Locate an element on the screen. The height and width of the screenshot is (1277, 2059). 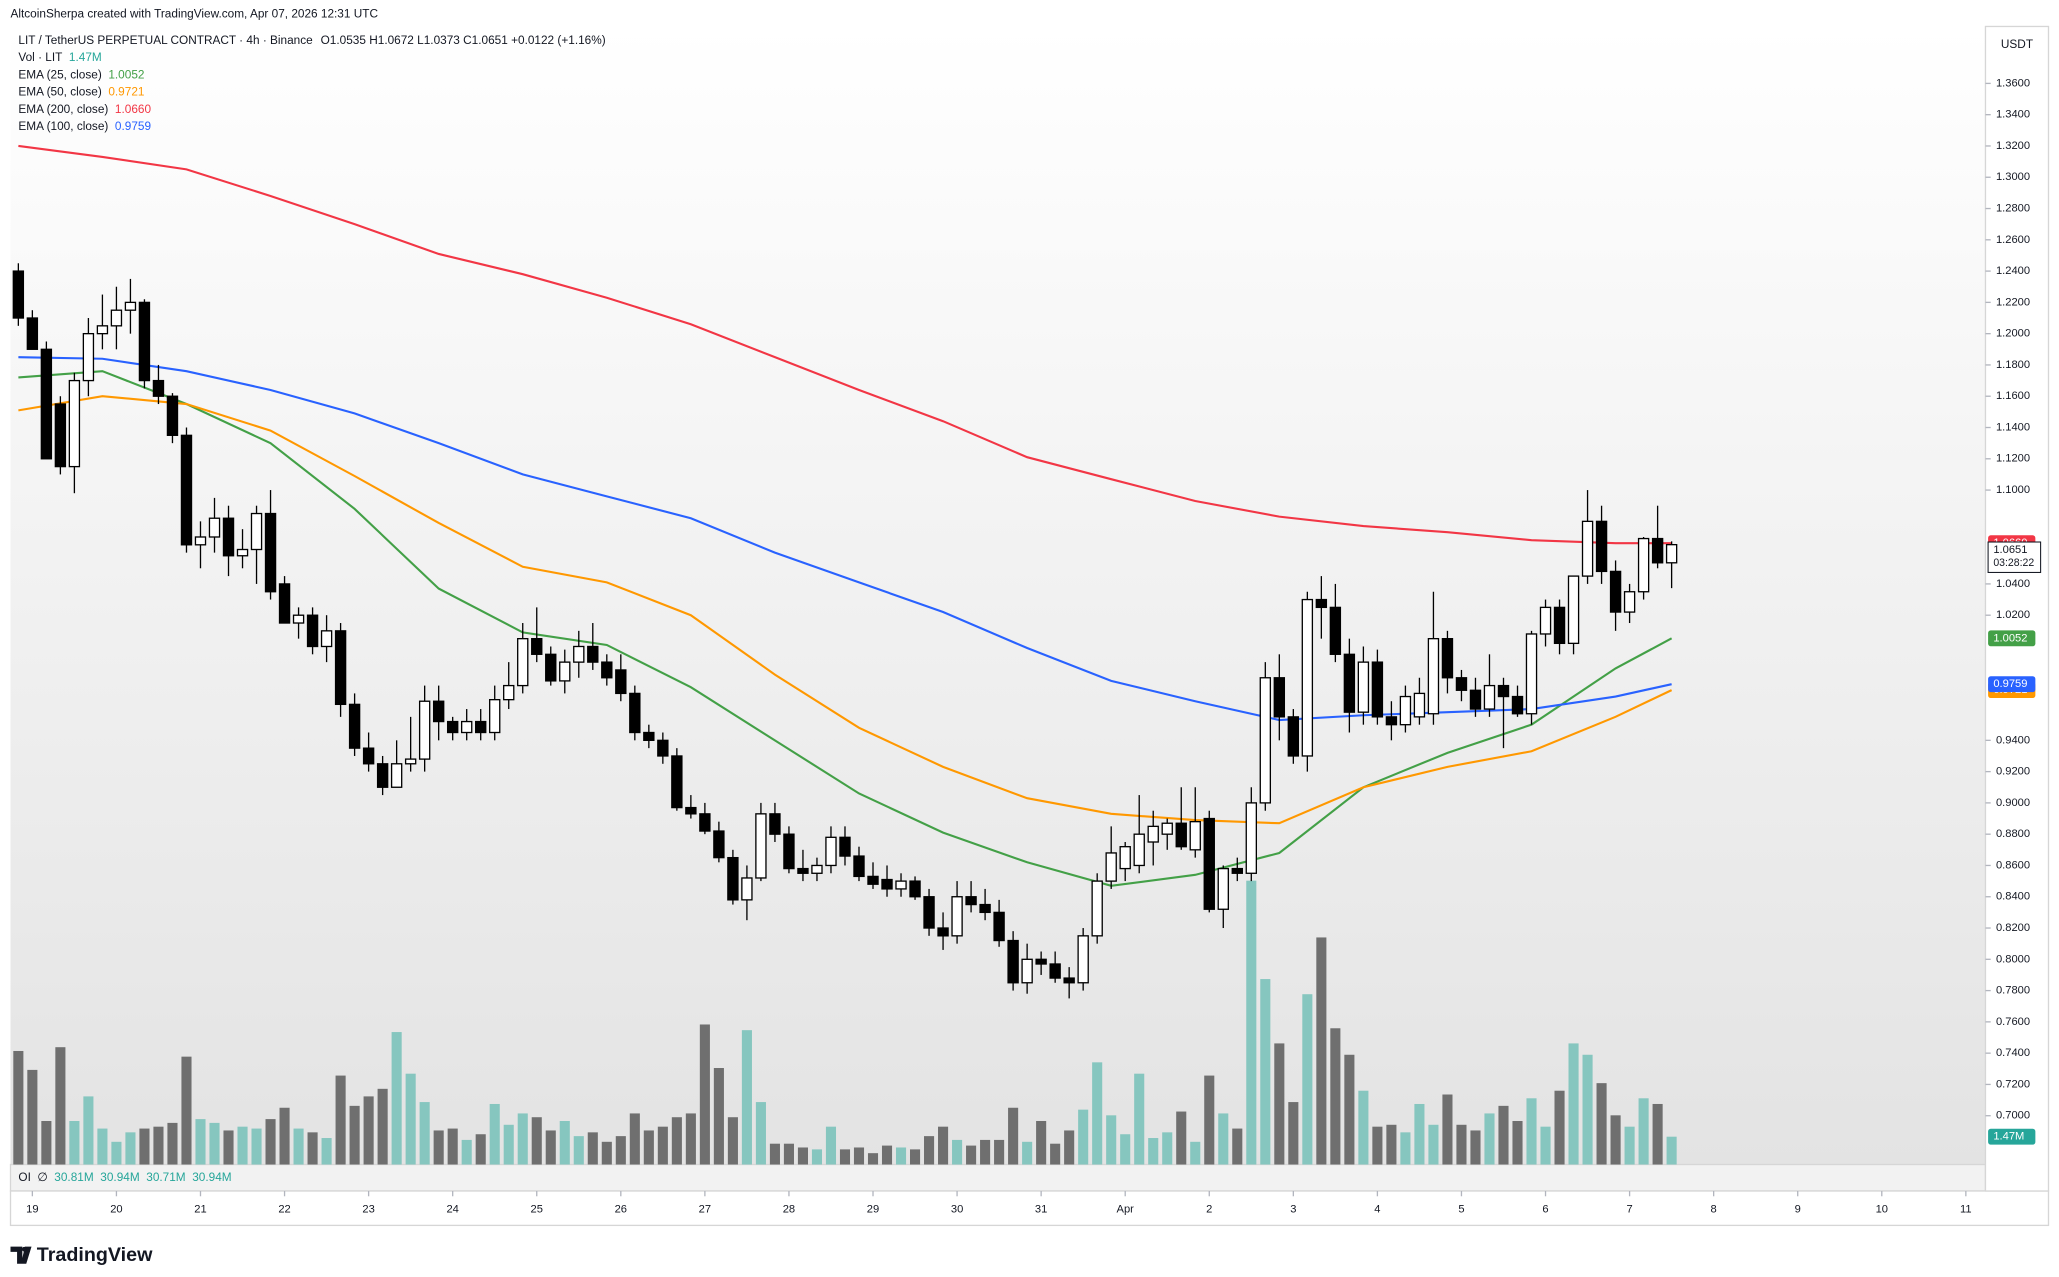
ema-badge-bg is located at coordinates (2012, 638).